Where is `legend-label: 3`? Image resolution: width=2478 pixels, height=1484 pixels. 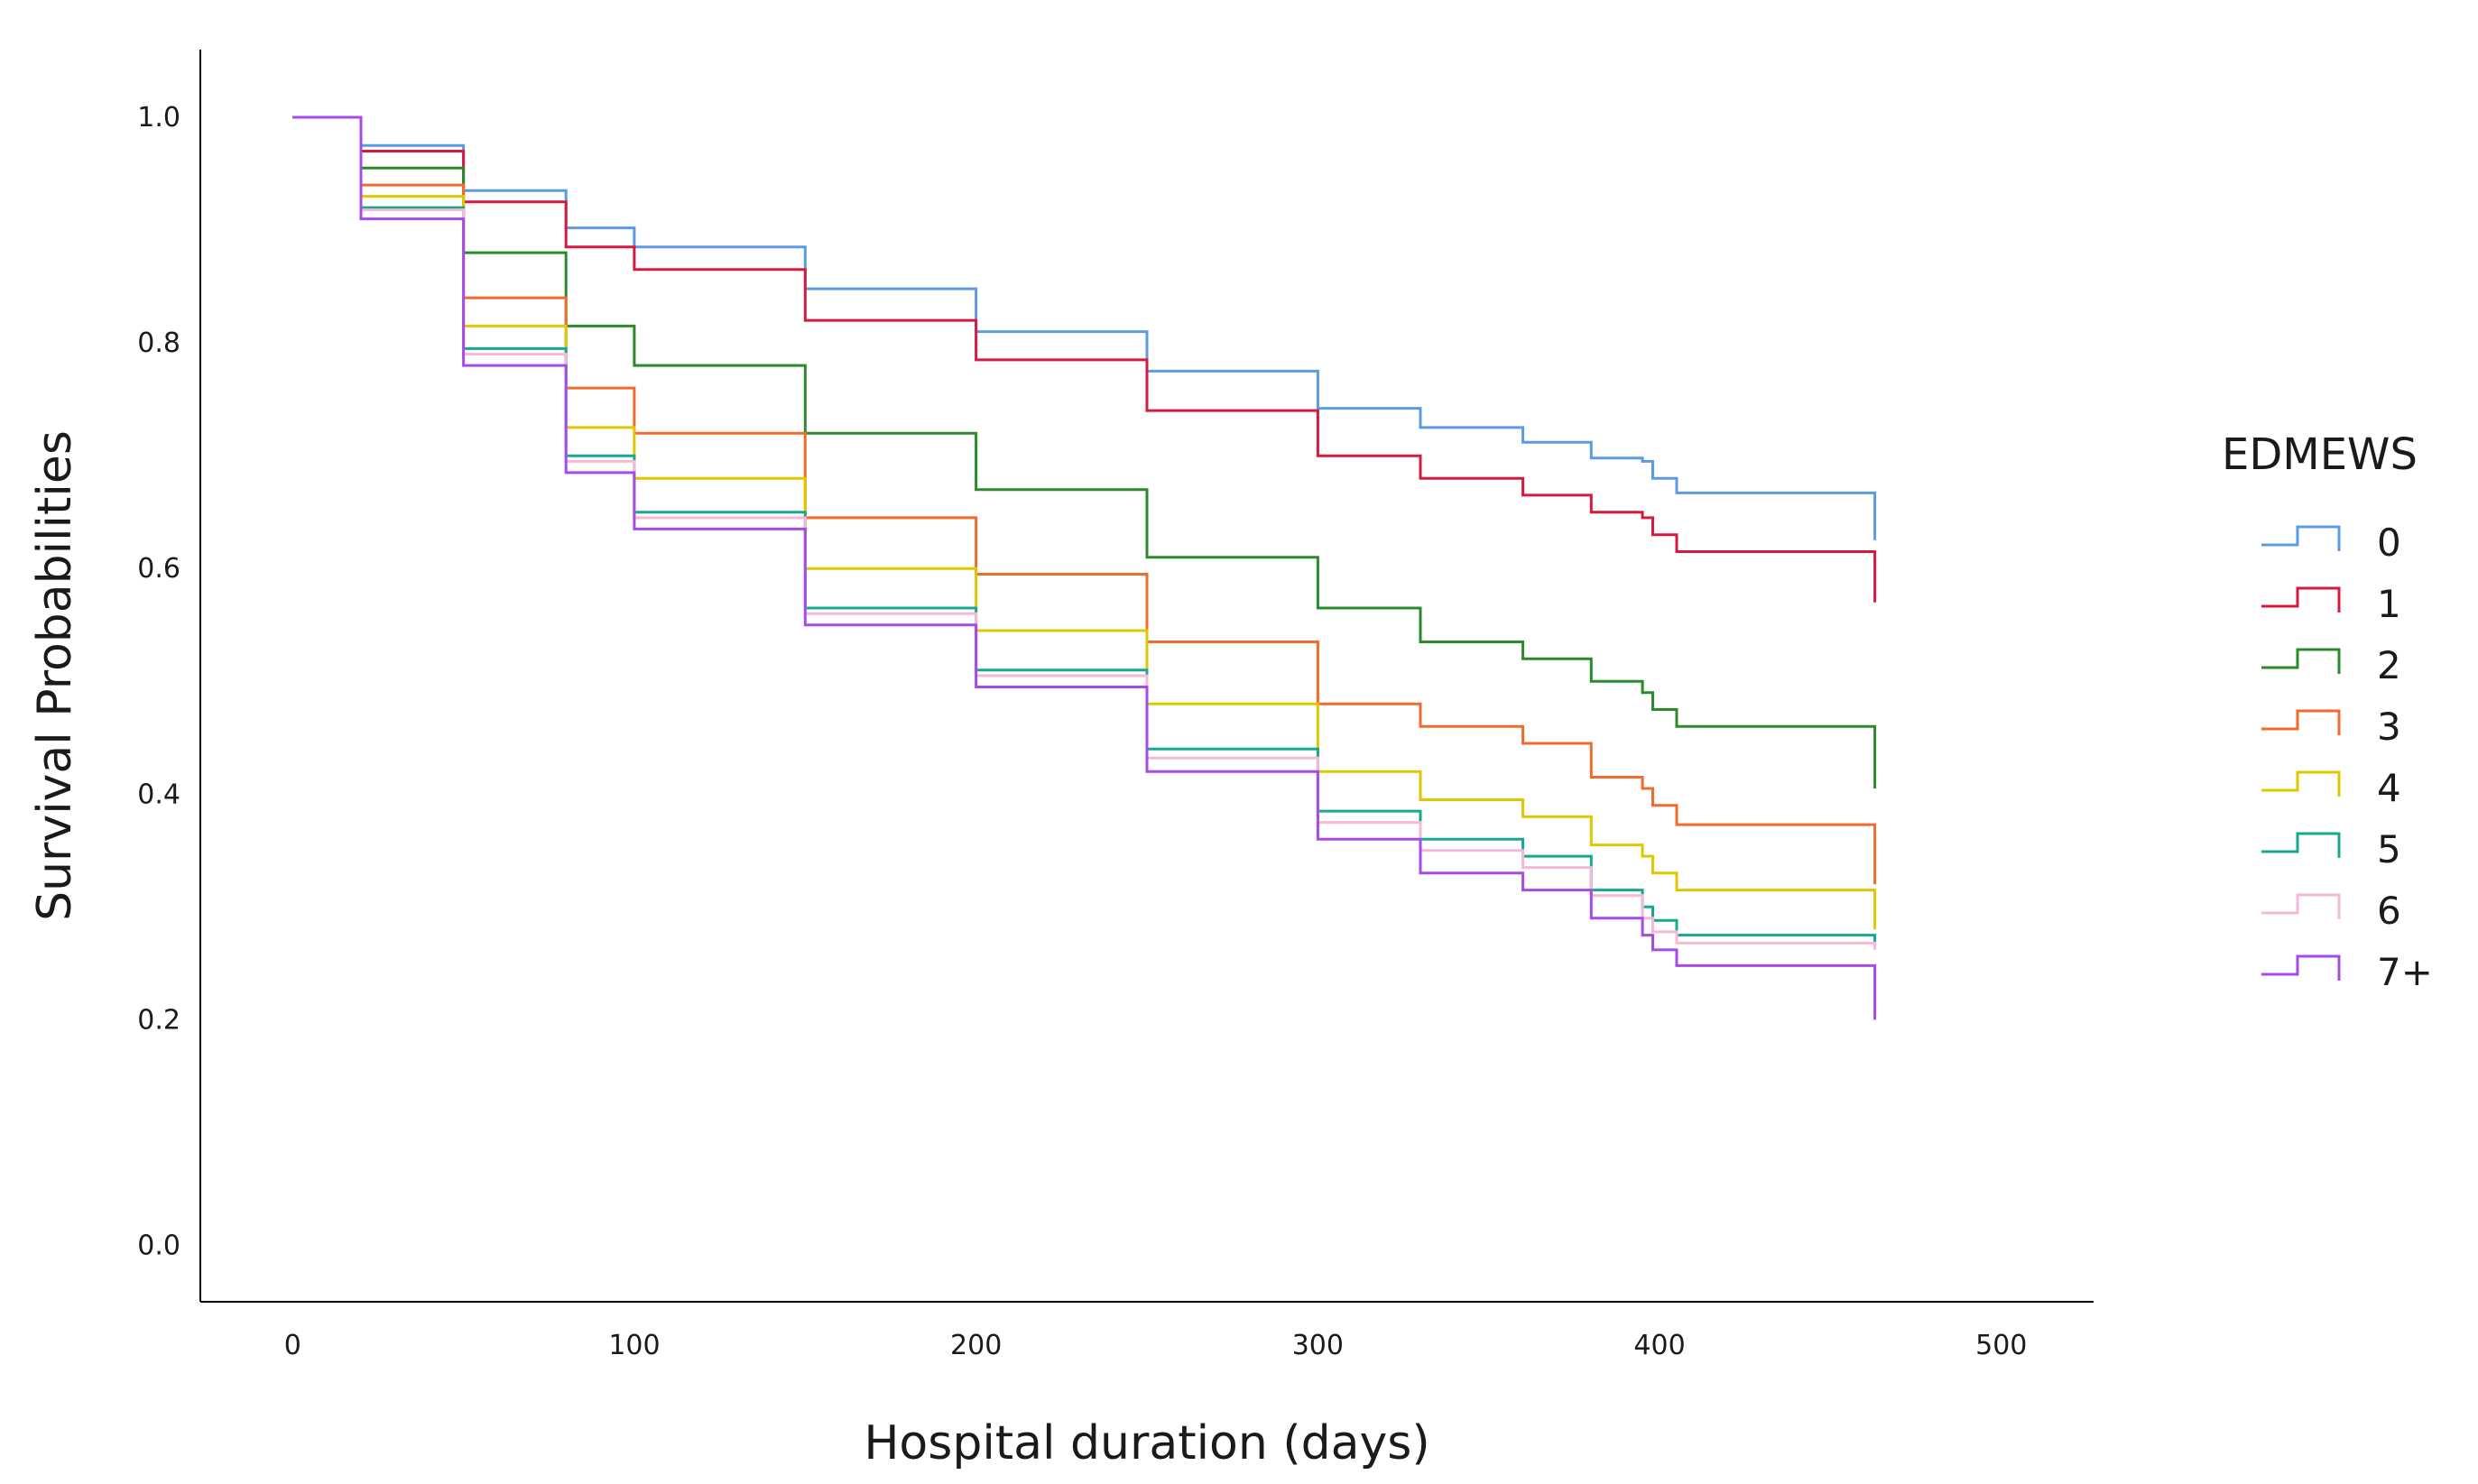
legend-label: 3 is located at coordinates (2389, 727).